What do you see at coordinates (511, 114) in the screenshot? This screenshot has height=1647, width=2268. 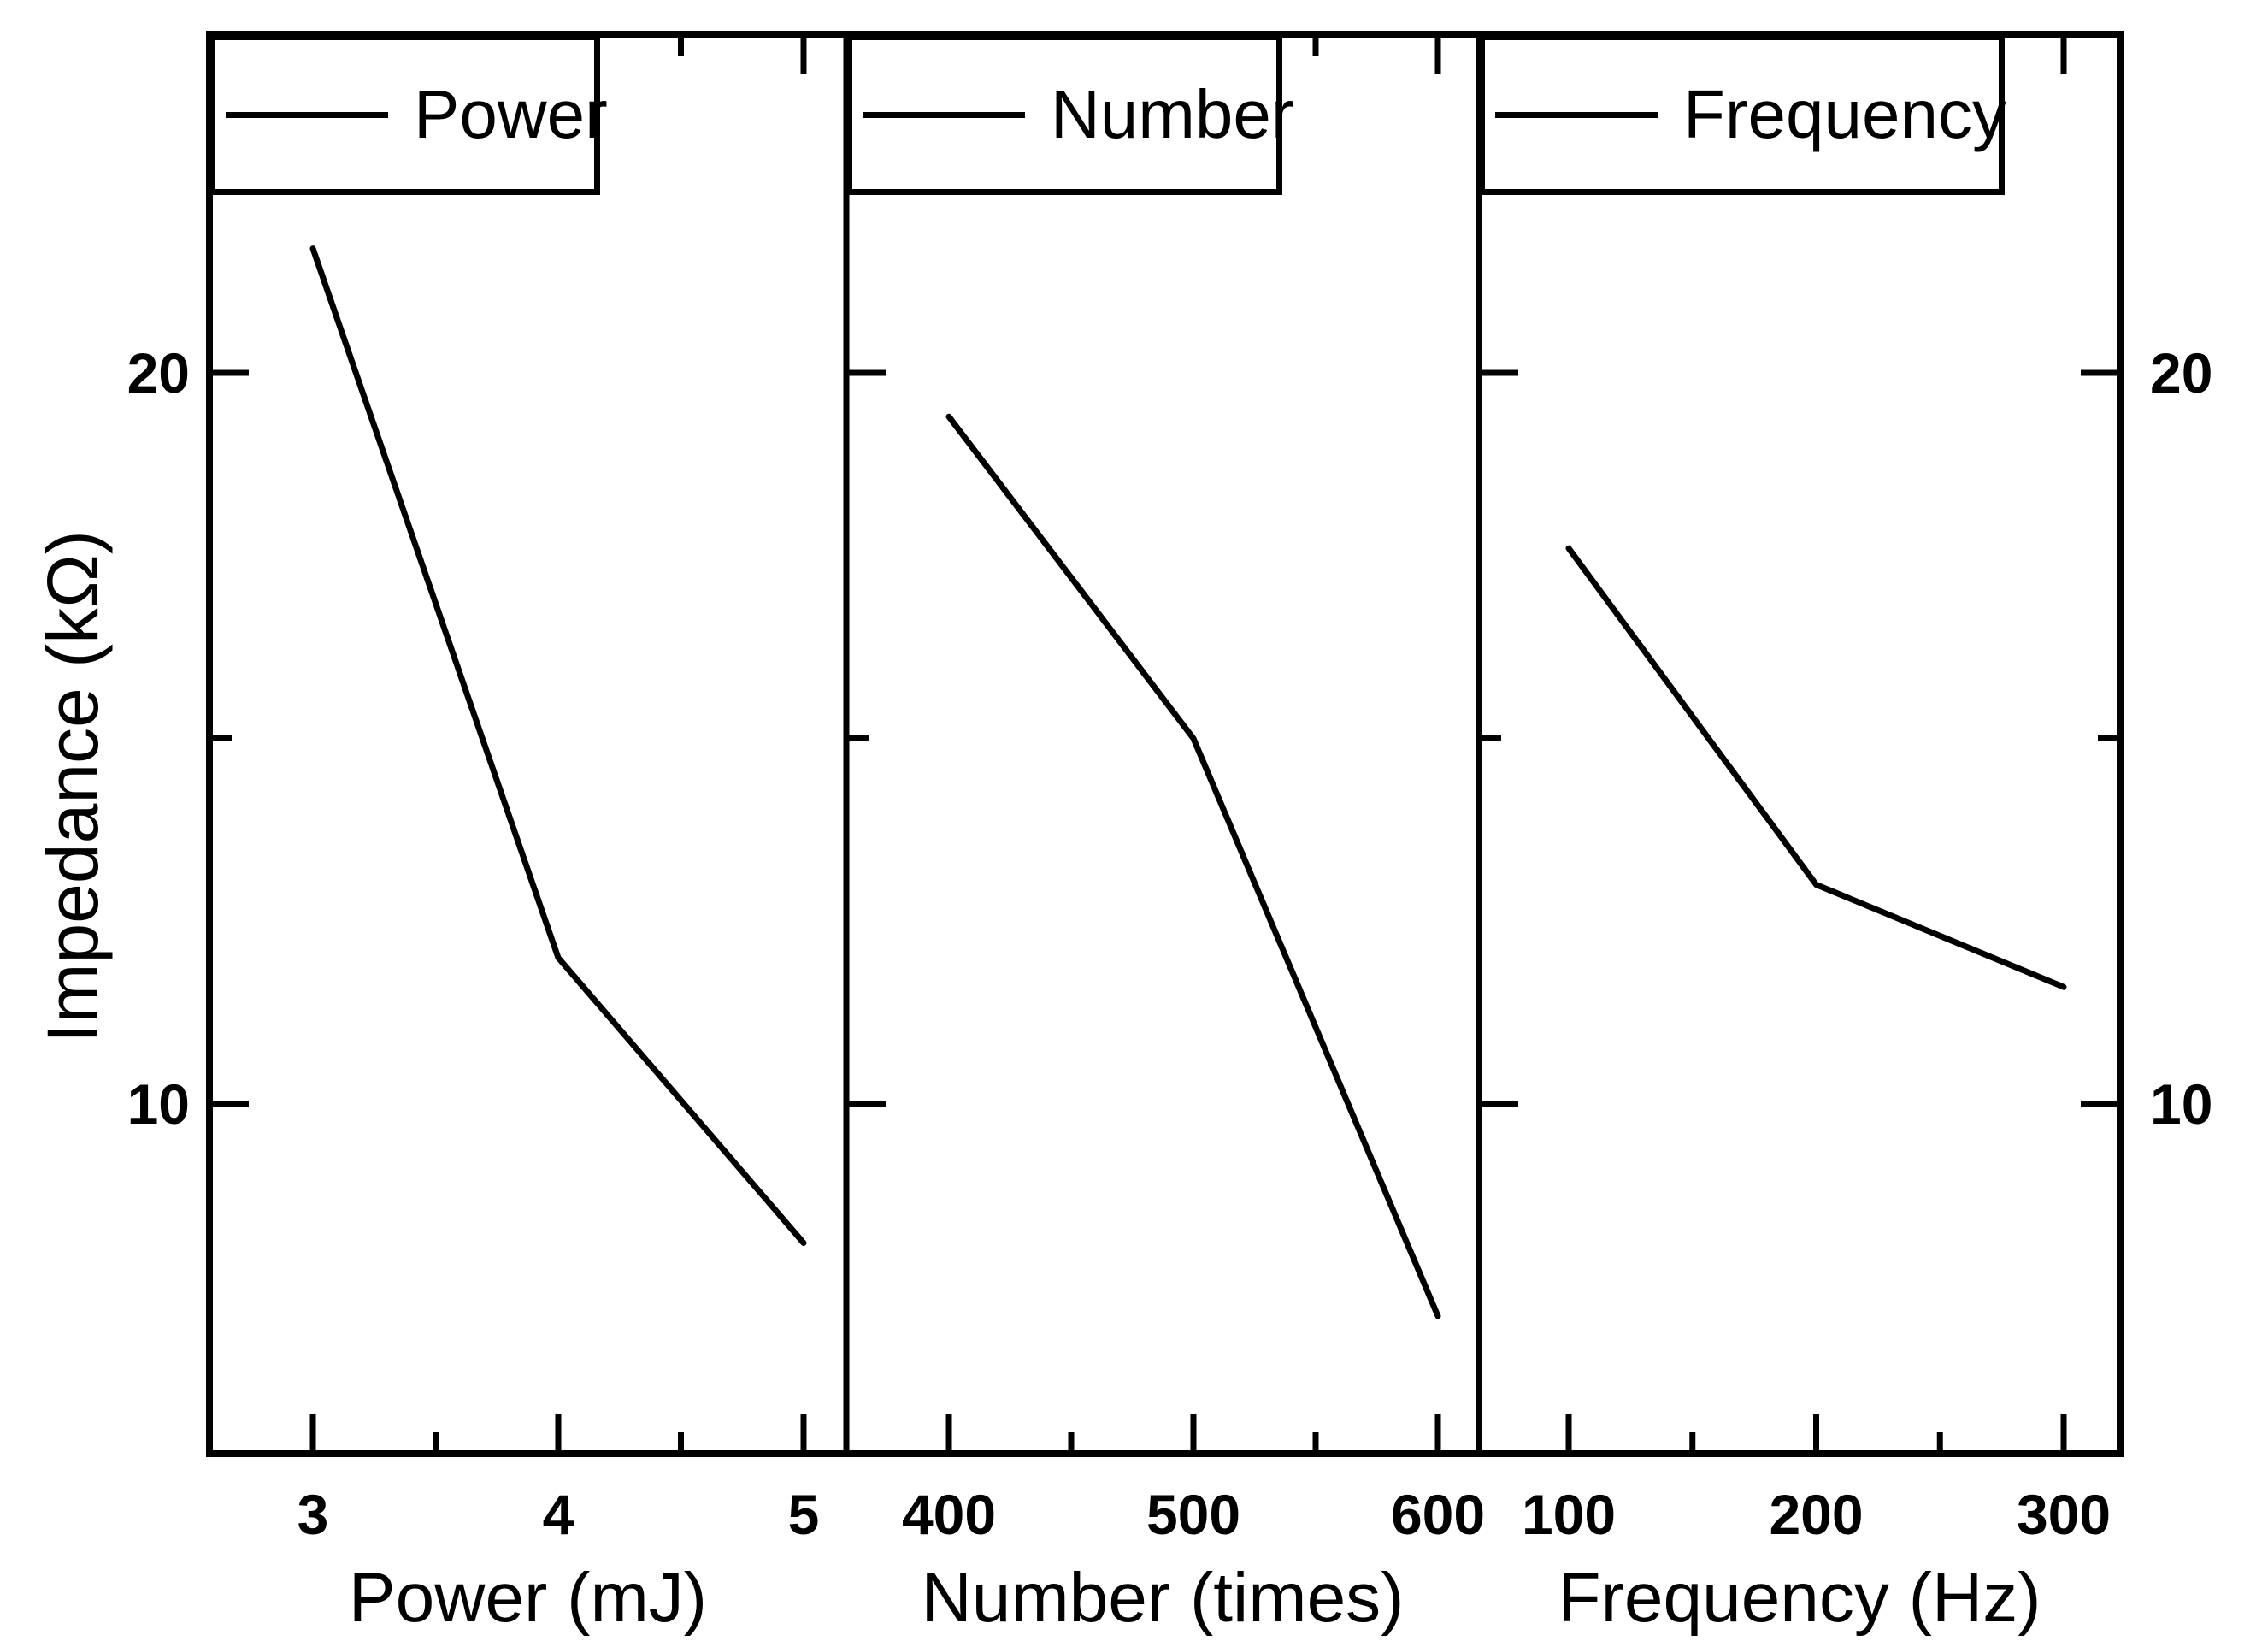 I see `legend-label: Power` at bounding box center [511, 114].